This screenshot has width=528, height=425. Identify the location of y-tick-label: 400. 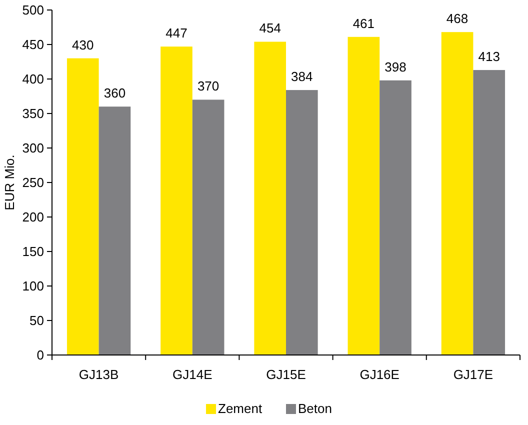
(33, 79).